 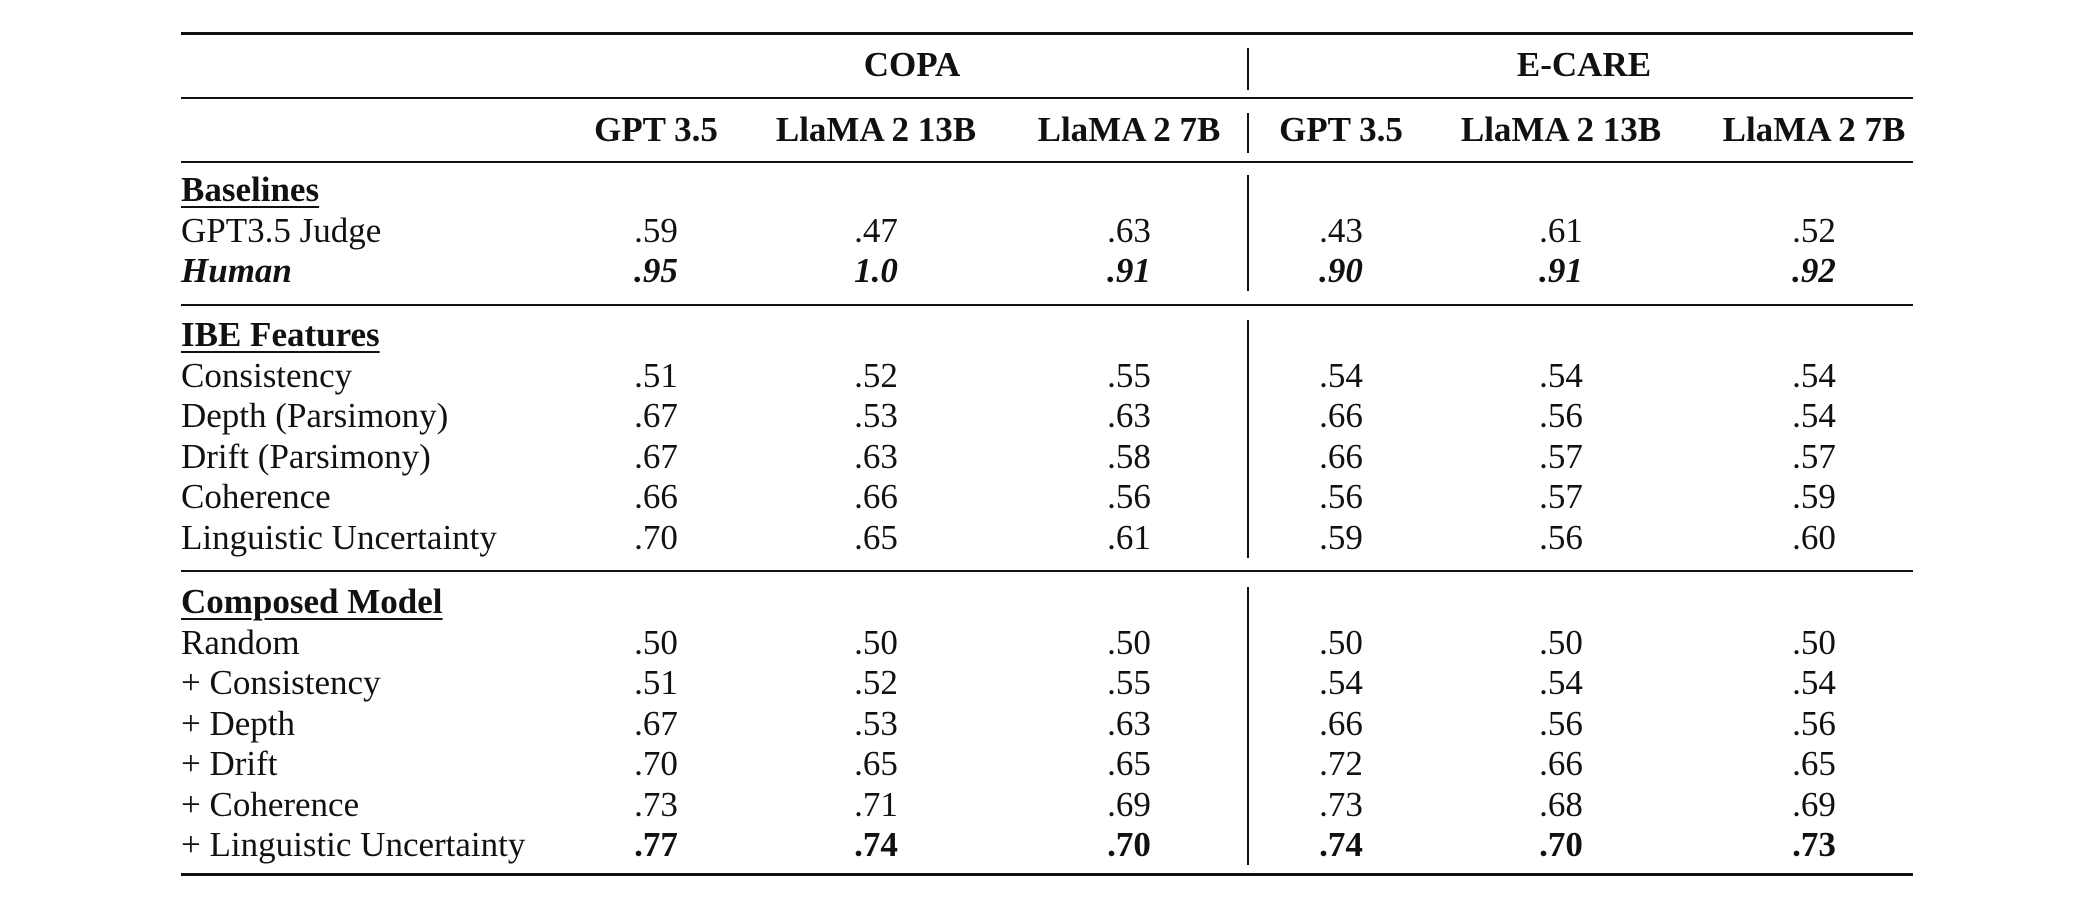 What do you see at coordinates (339, 537) in the screenshot?
I see `row-label: Linguistic Uncertainty` at bounding box center [339, 537].